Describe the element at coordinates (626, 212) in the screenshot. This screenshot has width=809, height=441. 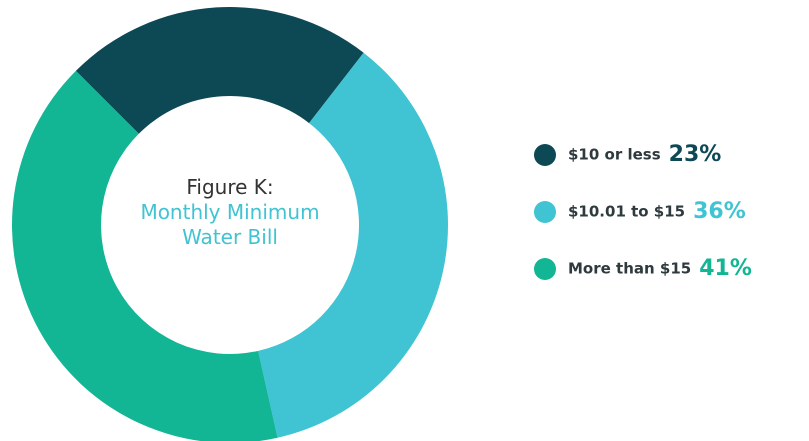
I see `legend-label: $10.01 to $15` at that location.